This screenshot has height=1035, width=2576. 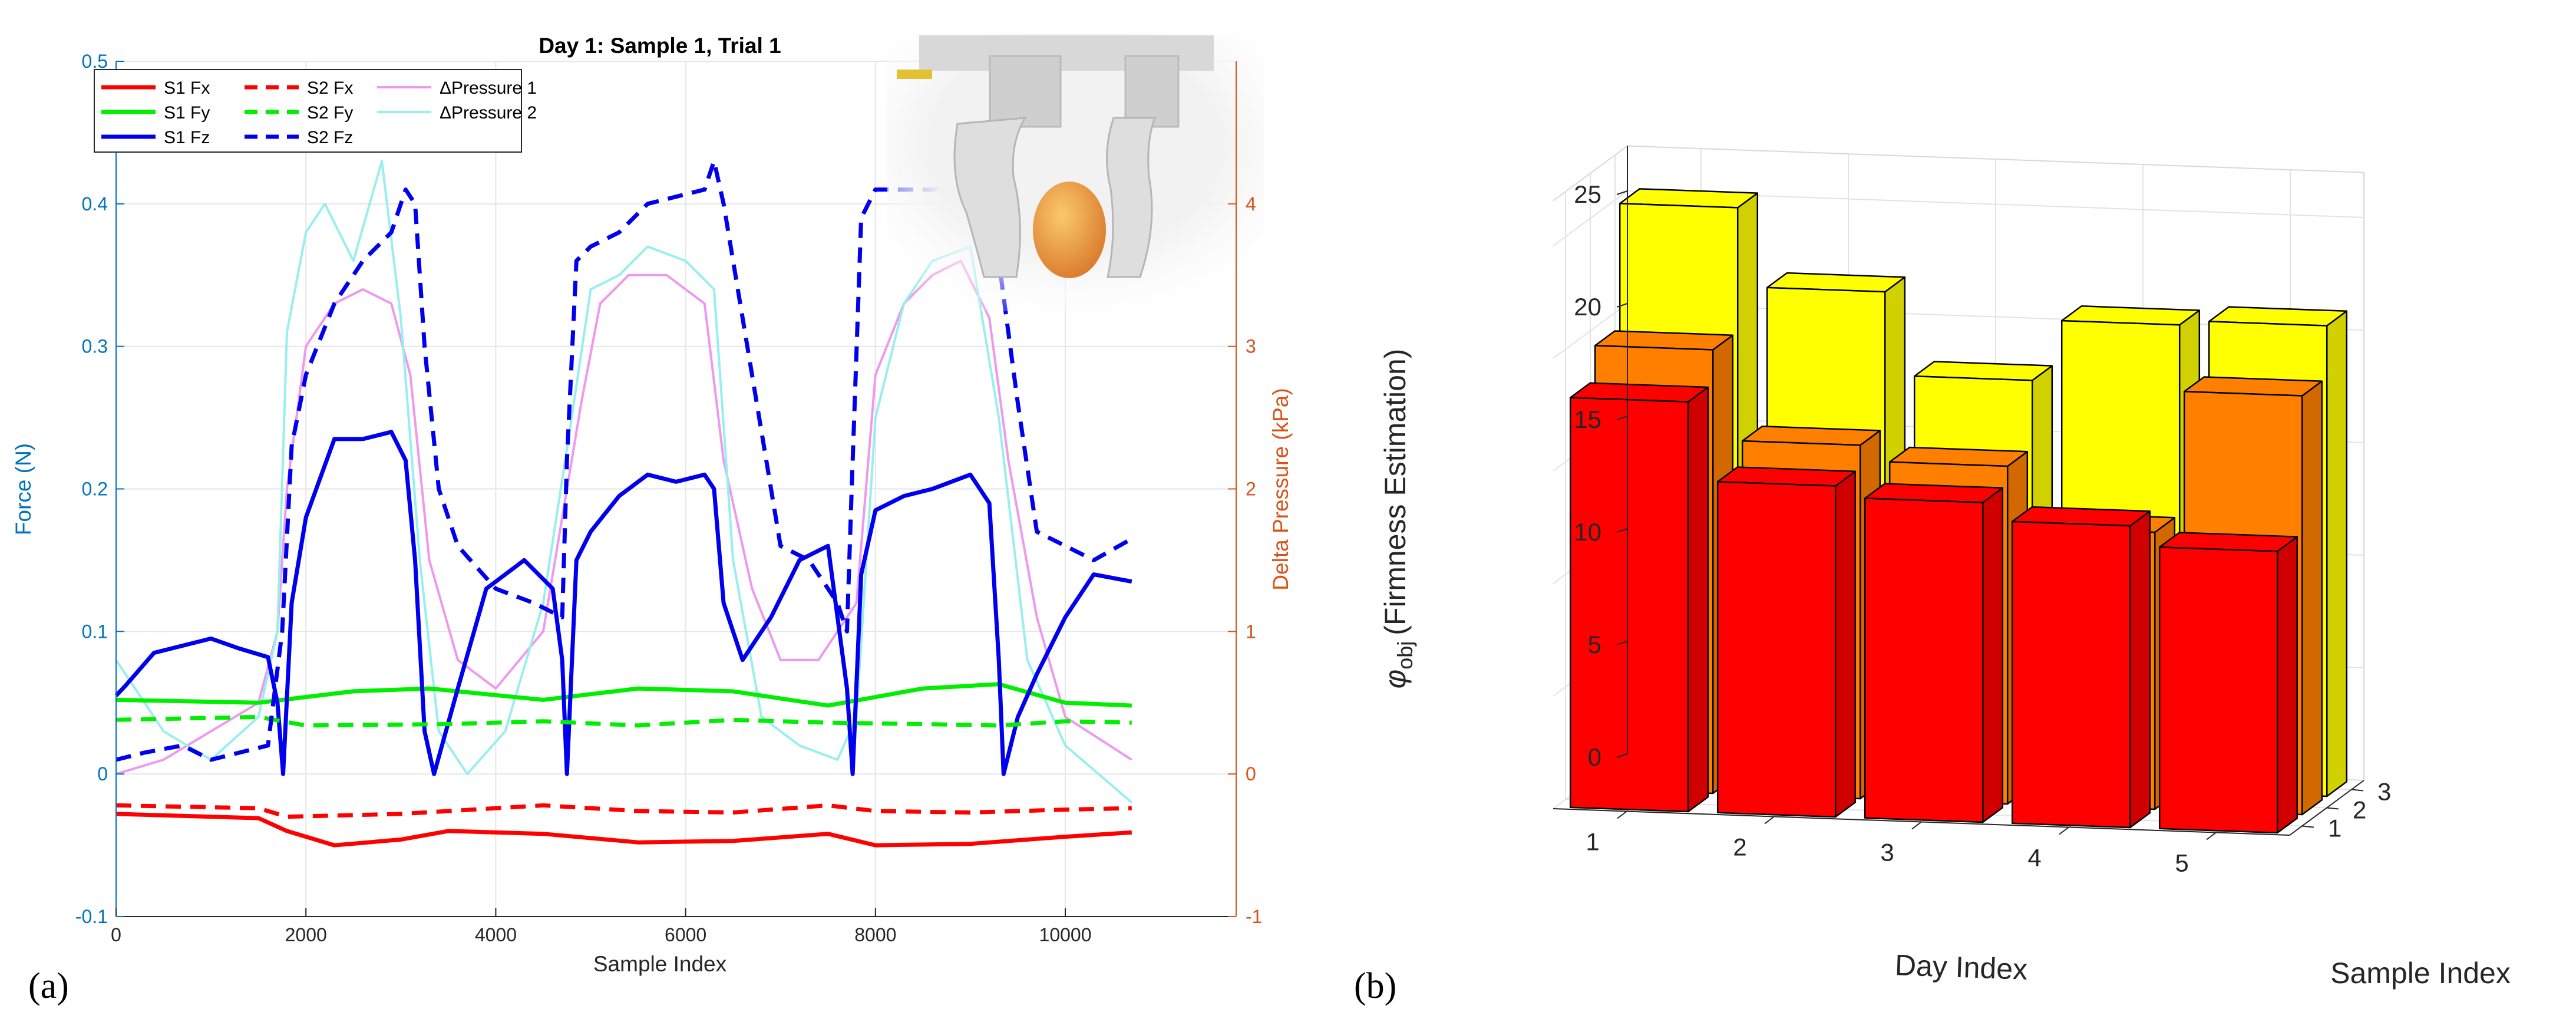 I want to click on series-line-s1-fy, so click(x=623, y=695).